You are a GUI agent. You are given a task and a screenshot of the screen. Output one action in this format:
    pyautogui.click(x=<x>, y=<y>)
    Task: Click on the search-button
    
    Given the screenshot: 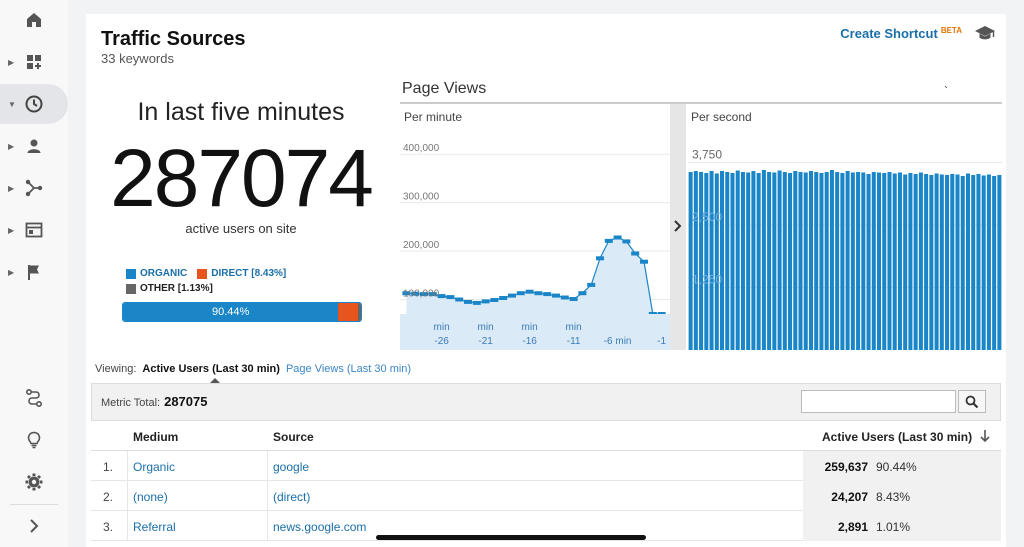 What is the action you would take?
    pyautogui.click(x=972, y=401)
    